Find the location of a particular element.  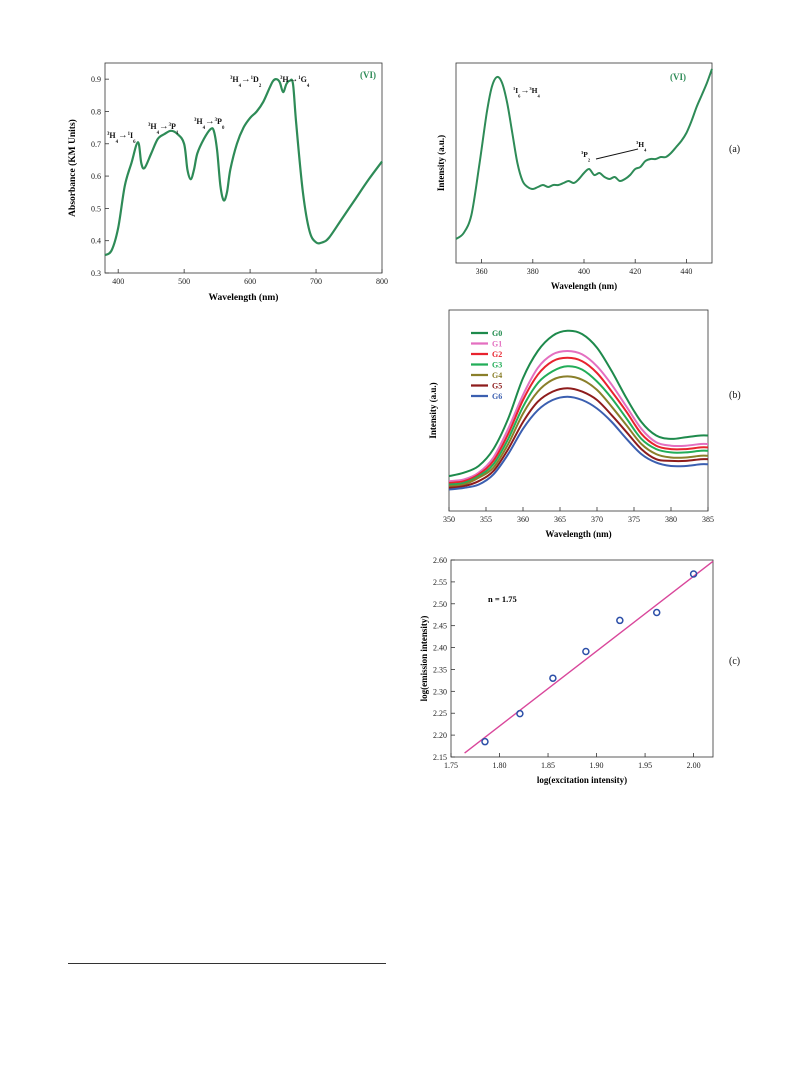

y-tick-label: 0.3 is located at coordinates (96, 273).